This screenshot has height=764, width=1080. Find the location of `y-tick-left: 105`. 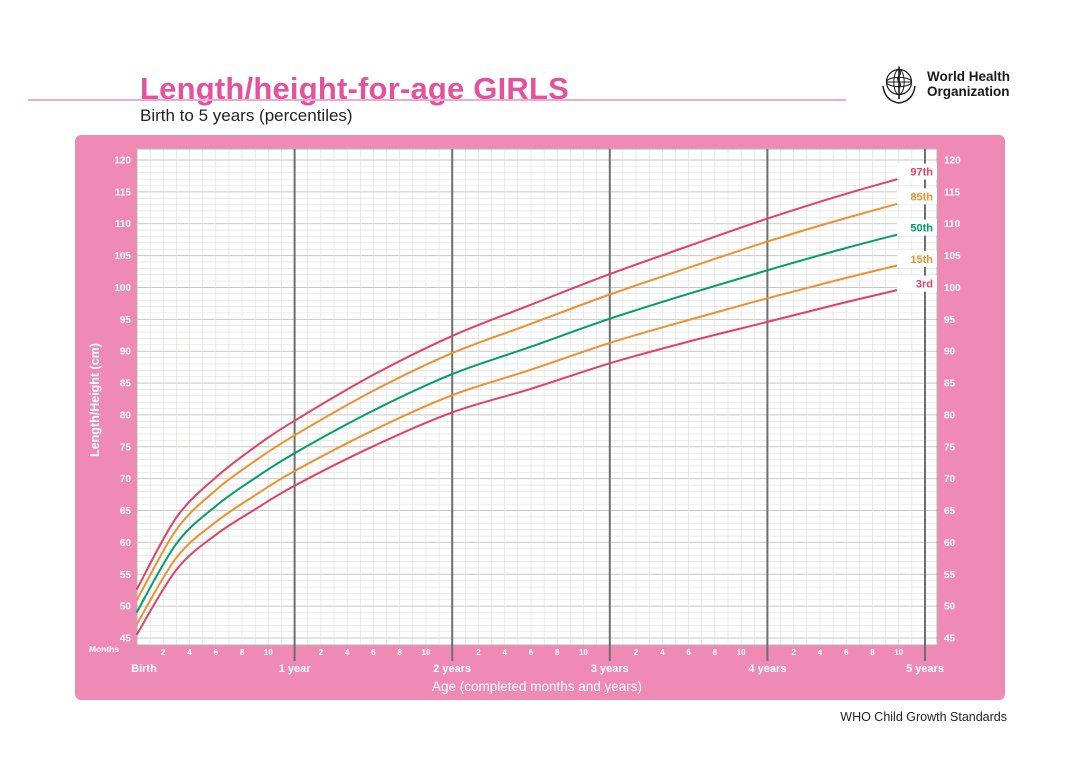

y-tick-left: 105 is located at coordinates (122, 256).